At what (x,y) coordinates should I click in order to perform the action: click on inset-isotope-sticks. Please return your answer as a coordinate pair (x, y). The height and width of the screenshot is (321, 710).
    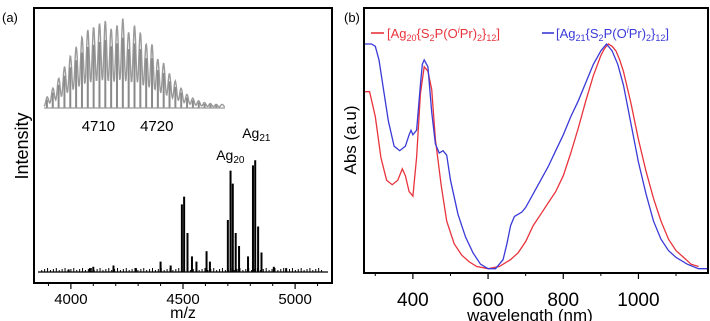
    Looking at the image, I should click on (131, 72).